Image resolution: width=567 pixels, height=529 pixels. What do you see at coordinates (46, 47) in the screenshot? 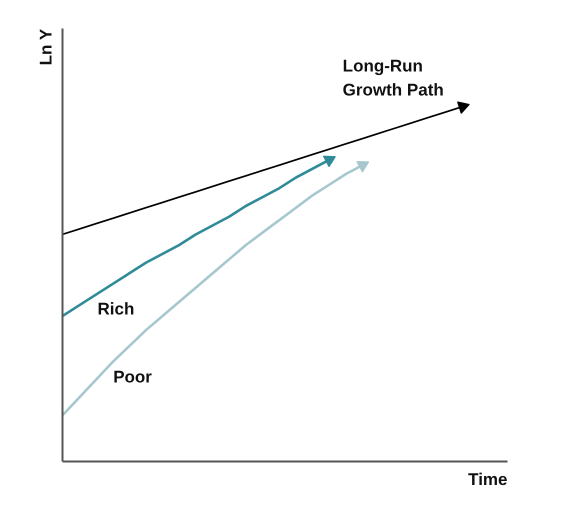
I see `y-axis-title: Ln Y` at bounding box center [46, 47].